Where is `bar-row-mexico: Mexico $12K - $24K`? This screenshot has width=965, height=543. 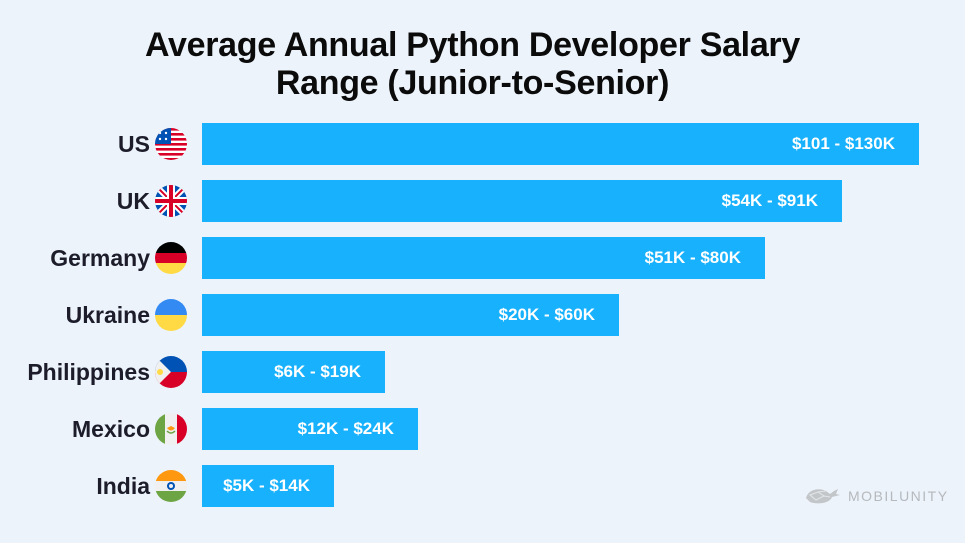 bar-row-mexico: Mexico $12K - $24K is located at coordinates (482, 429).